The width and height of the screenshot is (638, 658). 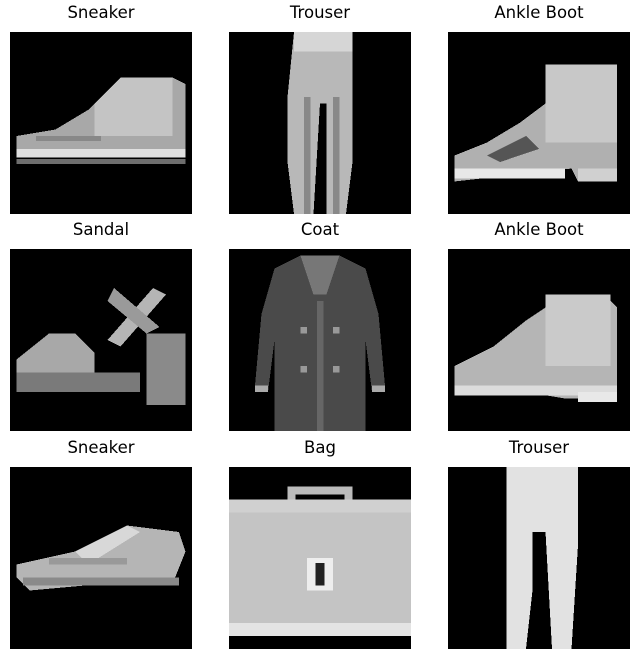 I want to click on image-title: Coat, so click(x=320, y=229).